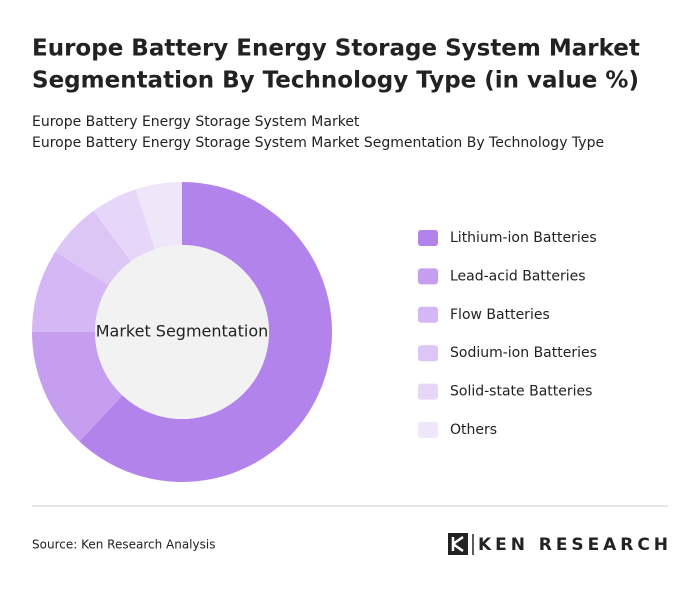 The width and height of the screenshot is (700, 591). I want to click on legend-label: Solid-state Batteries, so click(521, 392).